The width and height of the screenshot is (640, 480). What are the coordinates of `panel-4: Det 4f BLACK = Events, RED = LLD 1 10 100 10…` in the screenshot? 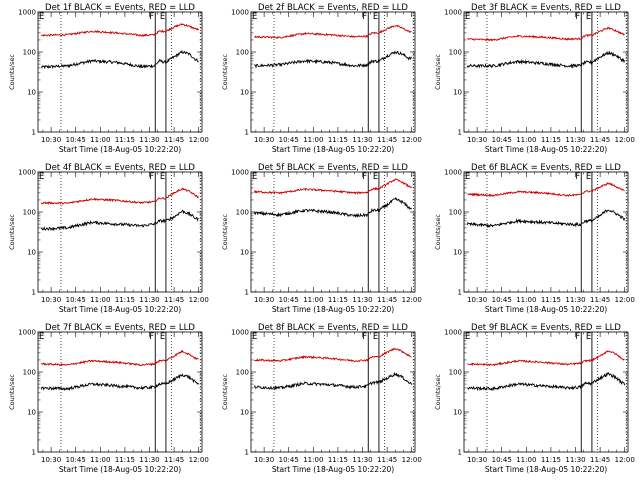 It's located at (108, 238).